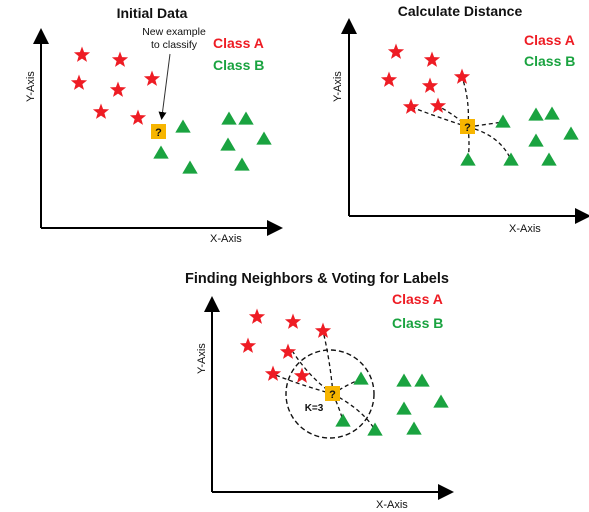 This screenshot has width=589, height=512. I want to click on k-label: K=3, so click(314, 408).